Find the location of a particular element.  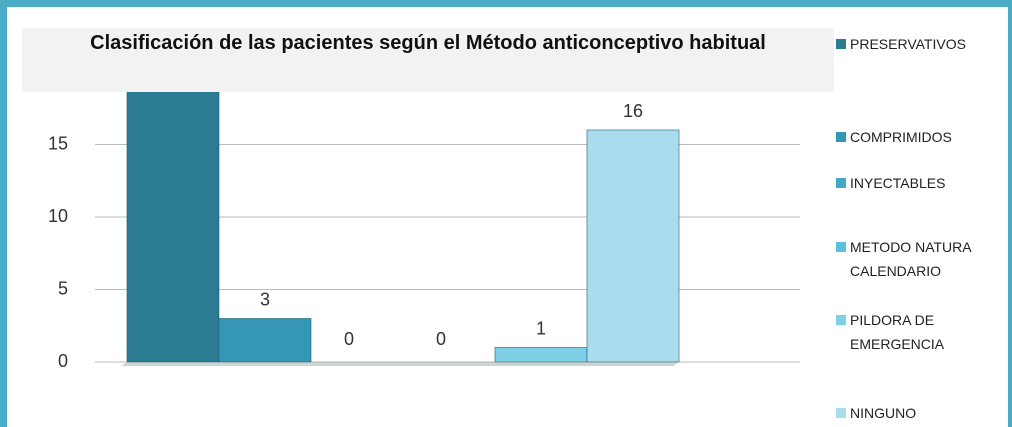

y-tick-label: 0 is located at coordinates (63, 361).